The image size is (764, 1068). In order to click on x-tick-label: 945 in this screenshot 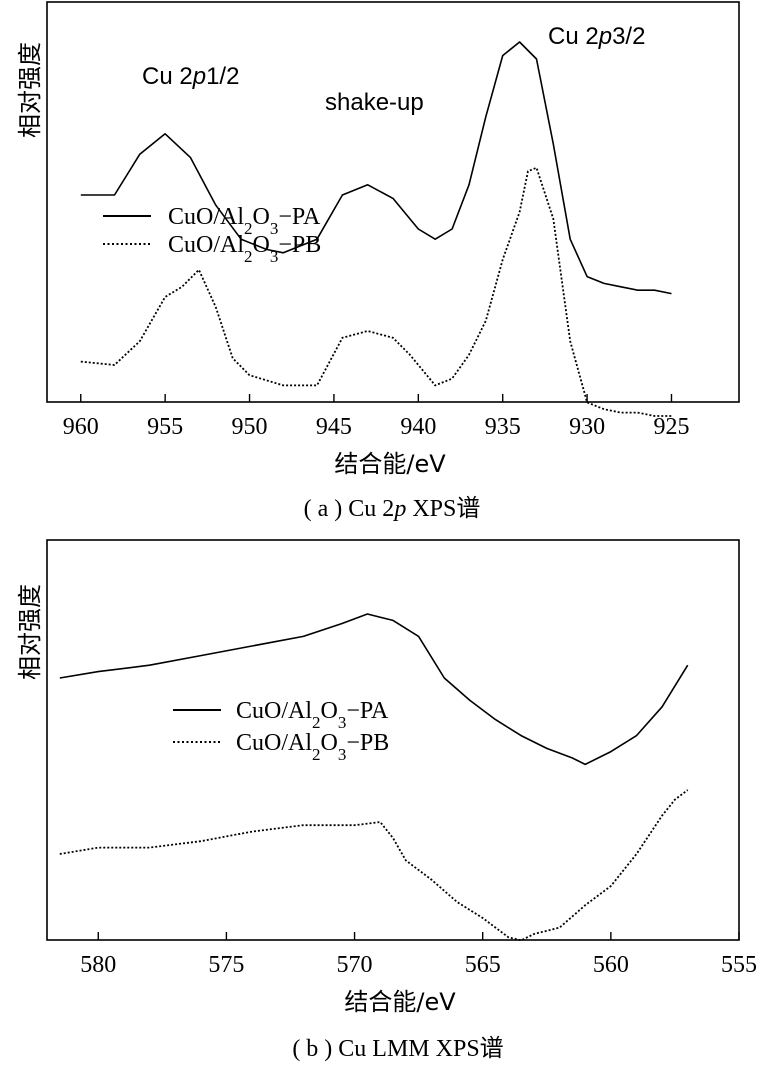, I will do `click(334, 427)`.